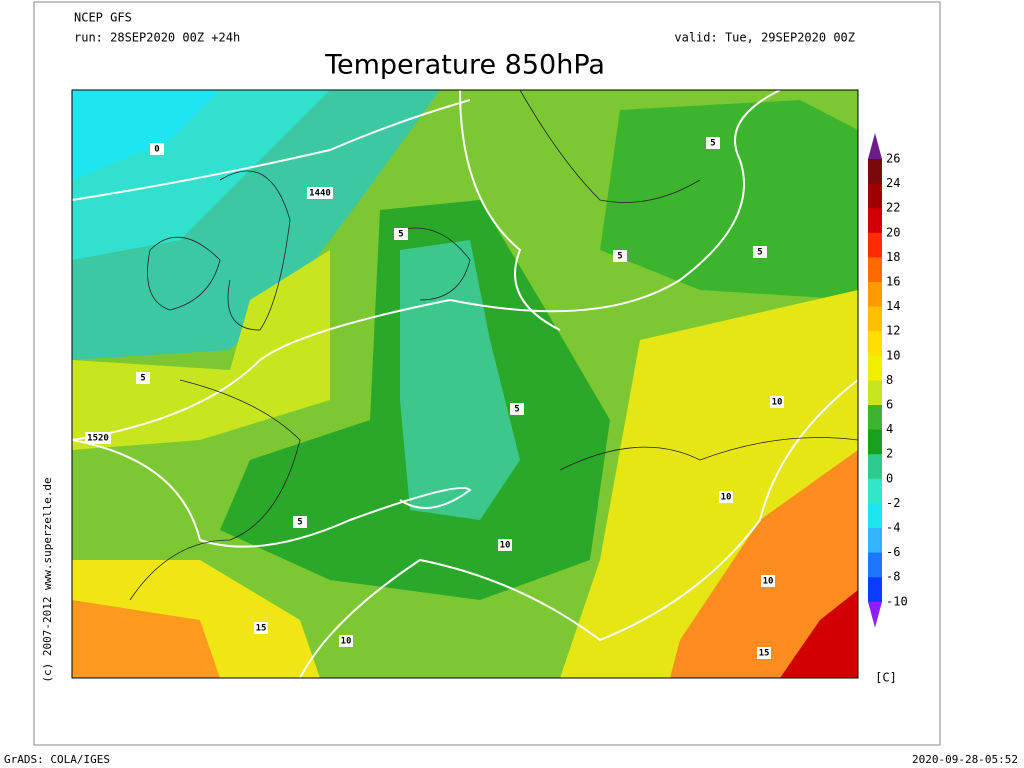 The image size is (1024, 768). What do you see at coordinates (893, 232) in the screenshot?
I see `colorbar-label: 20` at bounding box center [893, 232].